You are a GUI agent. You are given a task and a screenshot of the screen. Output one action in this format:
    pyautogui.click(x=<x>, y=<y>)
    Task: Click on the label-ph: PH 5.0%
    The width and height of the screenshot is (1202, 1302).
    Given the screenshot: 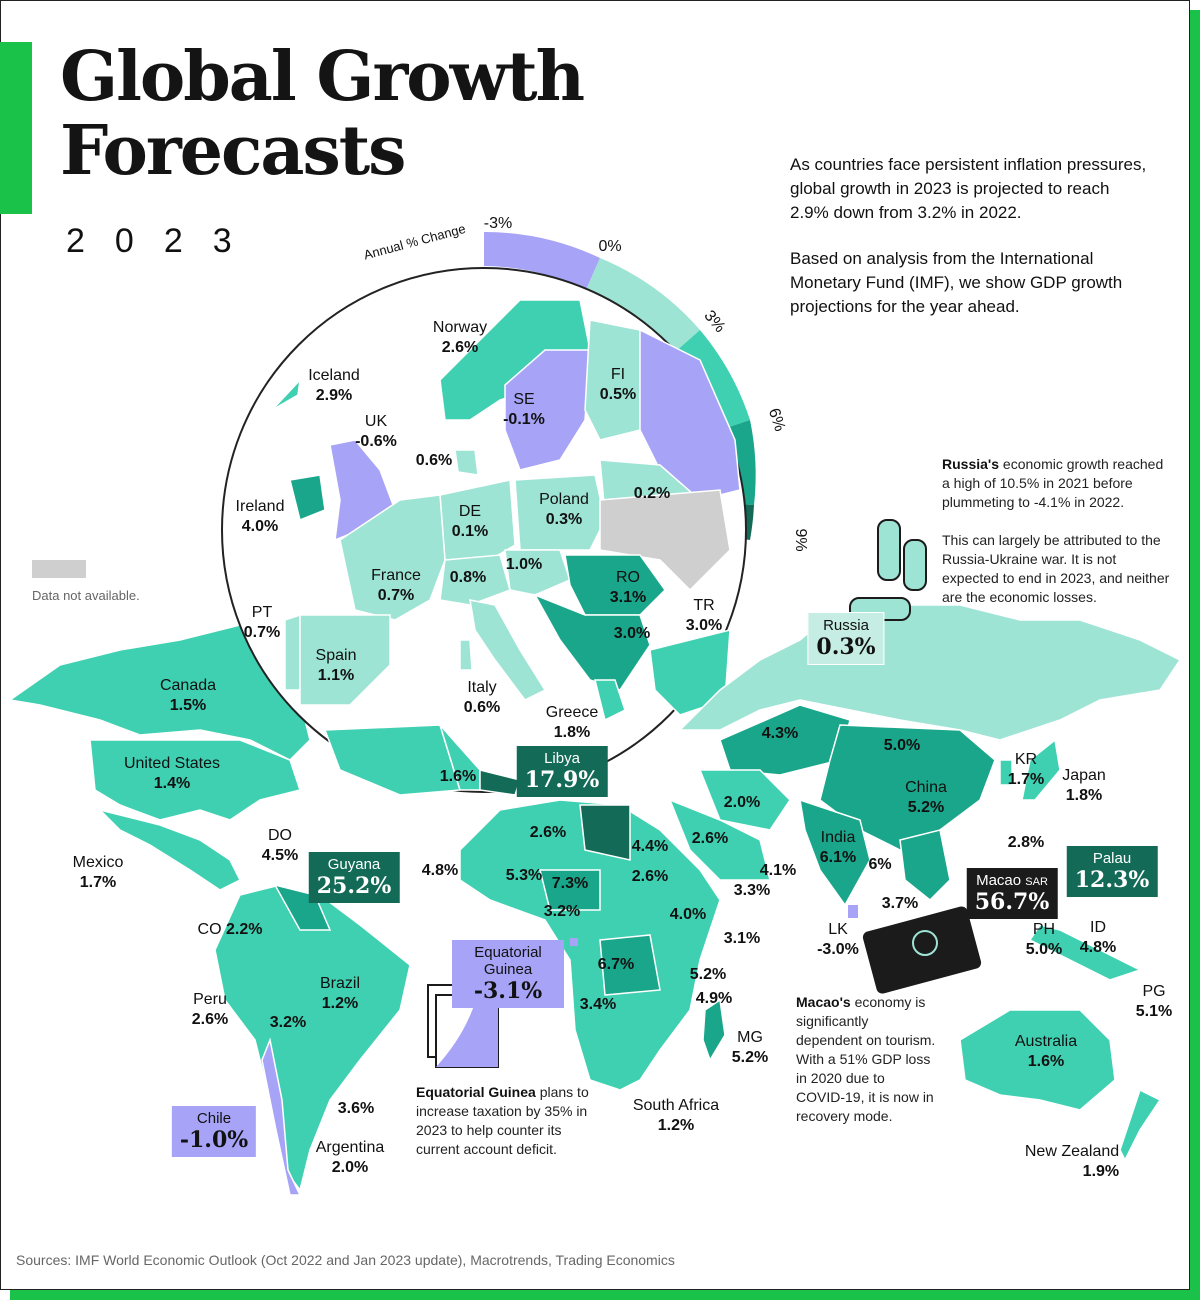 What is the action you would take?
    pyautogui.click(x=1044, y=939)
    